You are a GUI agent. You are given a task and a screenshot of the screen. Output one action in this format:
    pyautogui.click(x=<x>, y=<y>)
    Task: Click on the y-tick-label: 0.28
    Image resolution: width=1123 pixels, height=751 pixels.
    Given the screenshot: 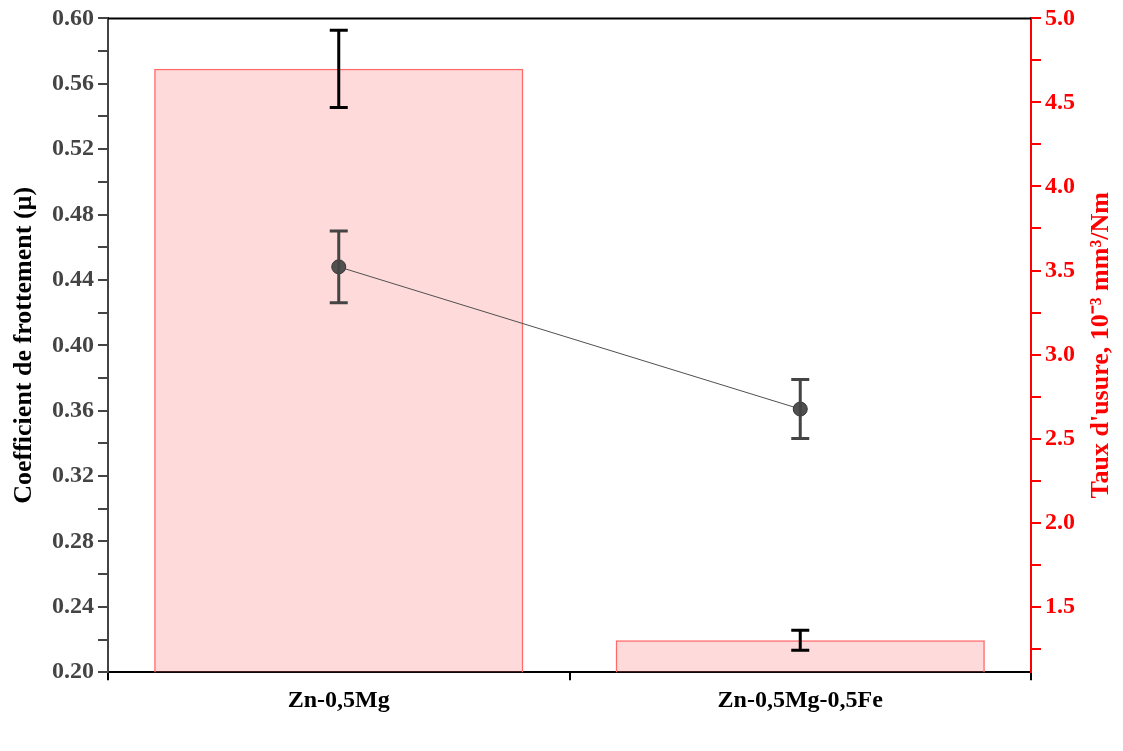 What is the action you would take?
    pyautogui.click(x=73, y=539)
    